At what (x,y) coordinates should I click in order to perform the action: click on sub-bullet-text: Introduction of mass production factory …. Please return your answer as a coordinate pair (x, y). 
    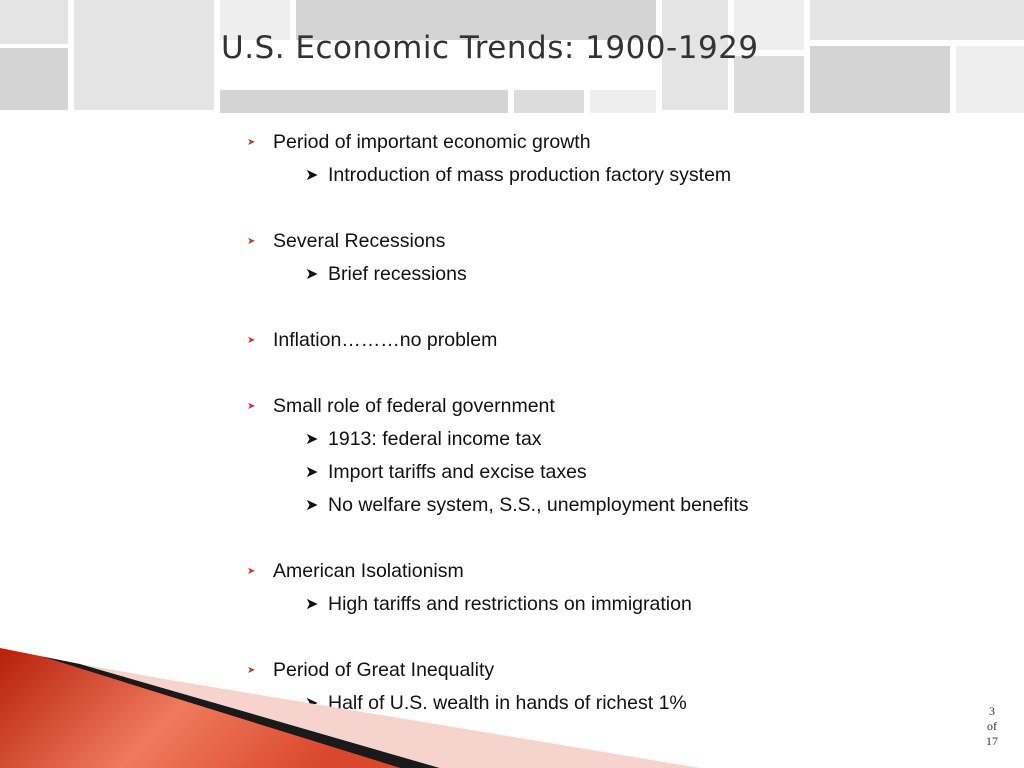
    Looking at the image, I should click on (530, 175).